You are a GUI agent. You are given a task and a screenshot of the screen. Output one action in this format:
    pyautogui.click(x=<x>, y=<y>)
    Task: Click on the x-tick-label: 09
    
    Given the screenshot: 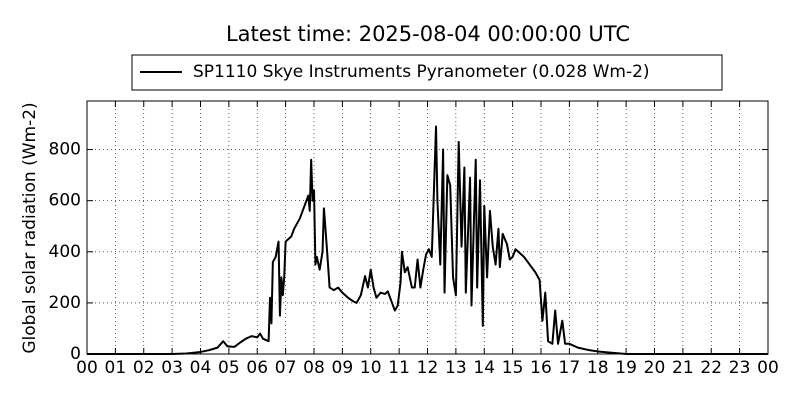 What is the action you would take?
    pyautogui.click(x=343, y=368)
    